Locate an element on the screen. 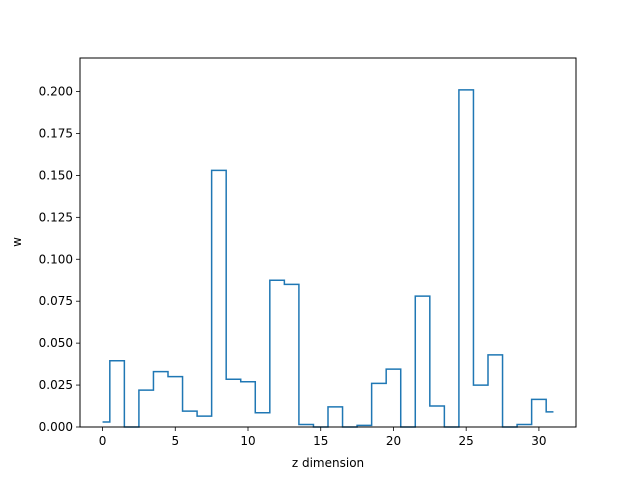 Image resolution: width=640 pixels, height=480 pixels. y-axis-label: w is located at coordinates (17, 242).